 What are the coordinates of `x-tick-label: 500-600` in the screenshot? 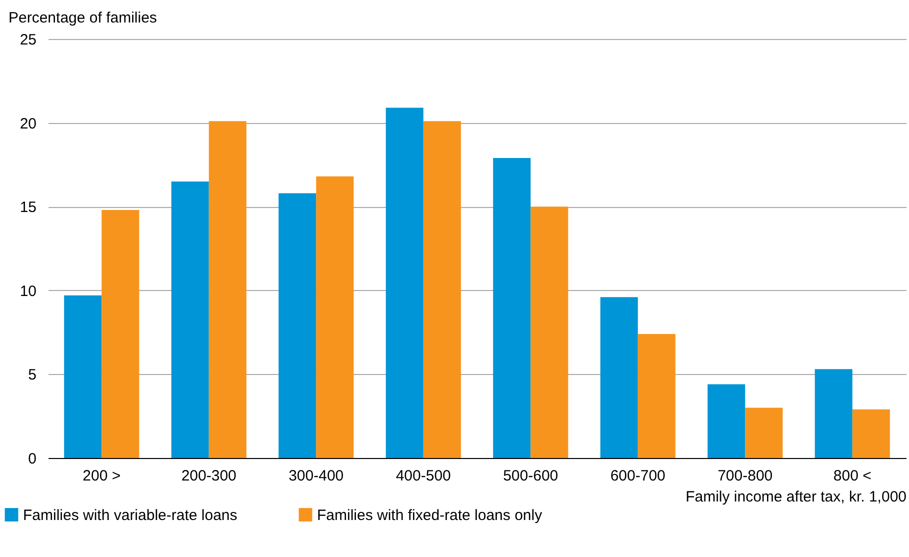 It's located at (530, 476).